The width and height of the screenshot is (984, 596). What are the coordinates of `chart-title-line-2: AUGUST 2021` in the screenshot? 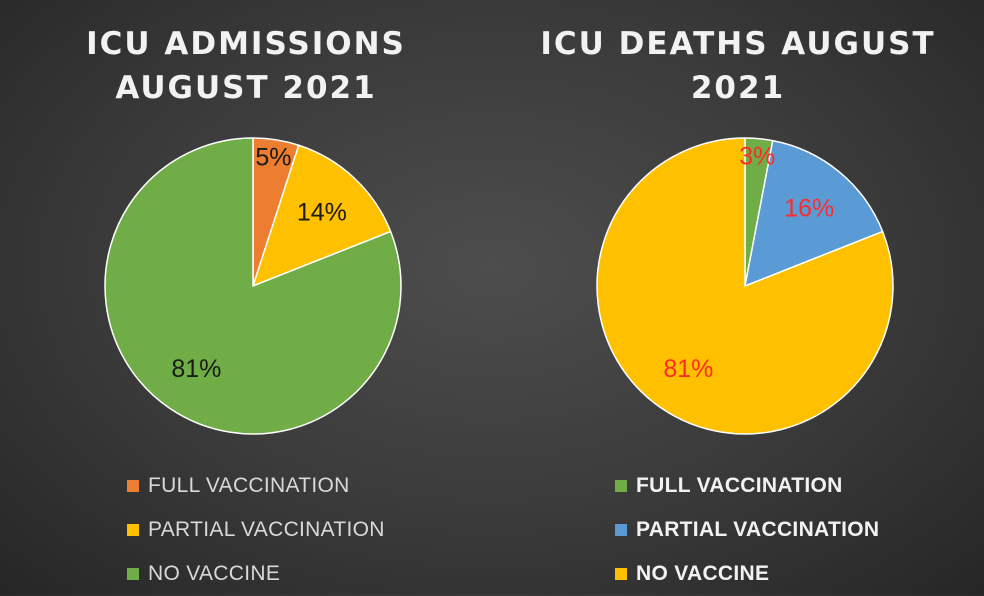 It's located at (246, 88).